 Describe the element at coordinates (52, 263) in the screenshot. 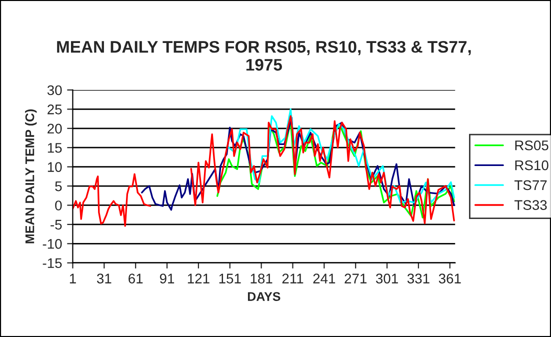

I see `y-tick-label: -15` at that location.